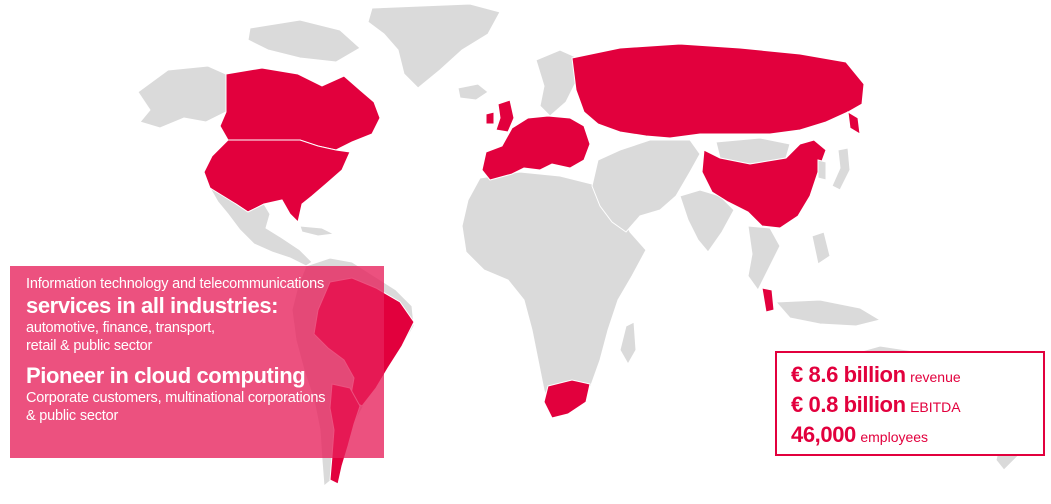 This screenshot has height=504, width=1051. I want to click on info-customers-line-2: & public sector, so click(72, 416).